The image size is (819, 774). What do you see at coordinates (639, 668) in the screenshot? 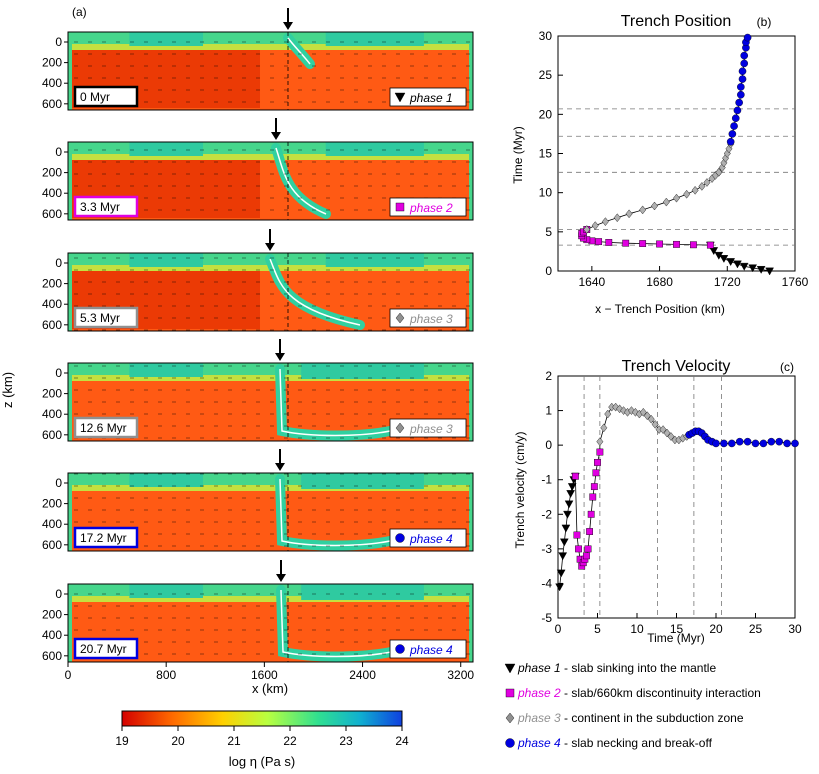
I see `legend-desc: - slab sinking into the mantle` at bounding box center [639, 668].